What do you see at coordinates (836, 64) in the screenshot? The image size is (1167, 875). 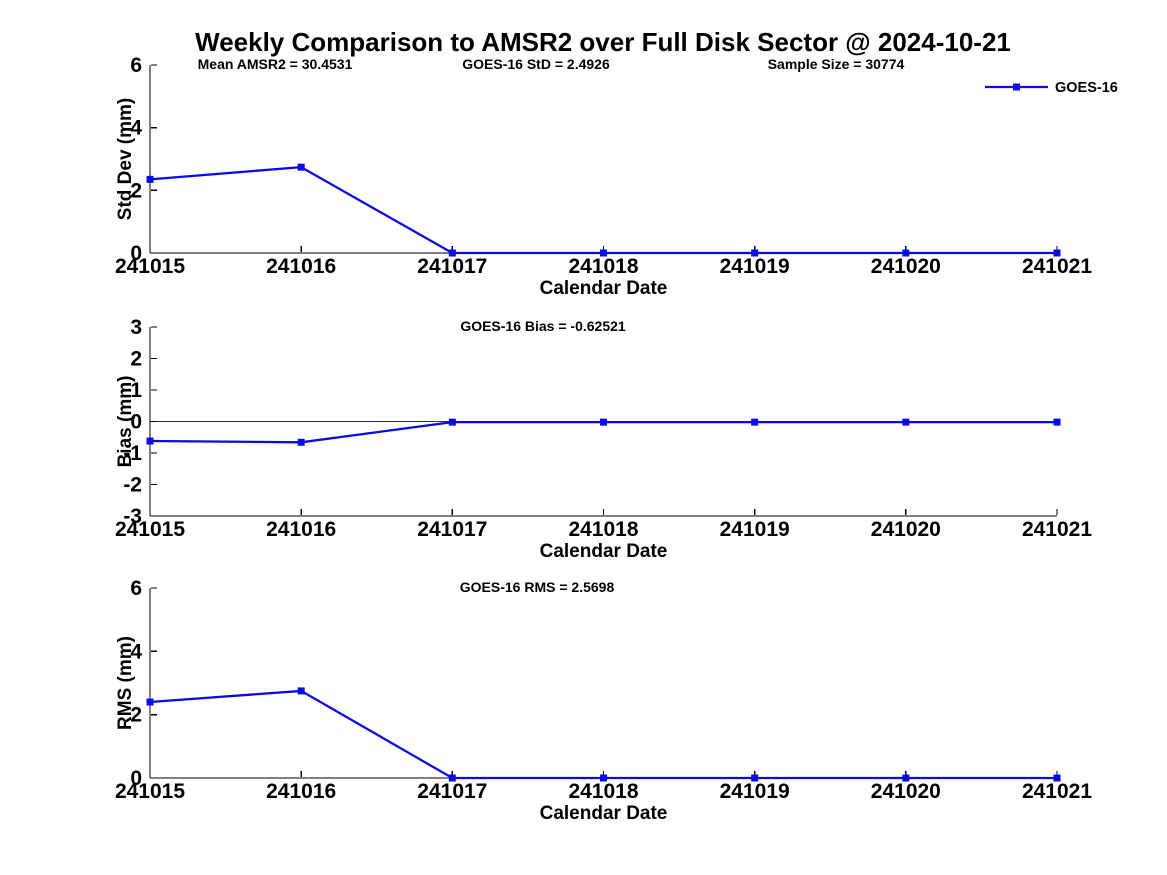 I see `stat-annotation: Sample Size = 30774` at bounding box center [836, 64].